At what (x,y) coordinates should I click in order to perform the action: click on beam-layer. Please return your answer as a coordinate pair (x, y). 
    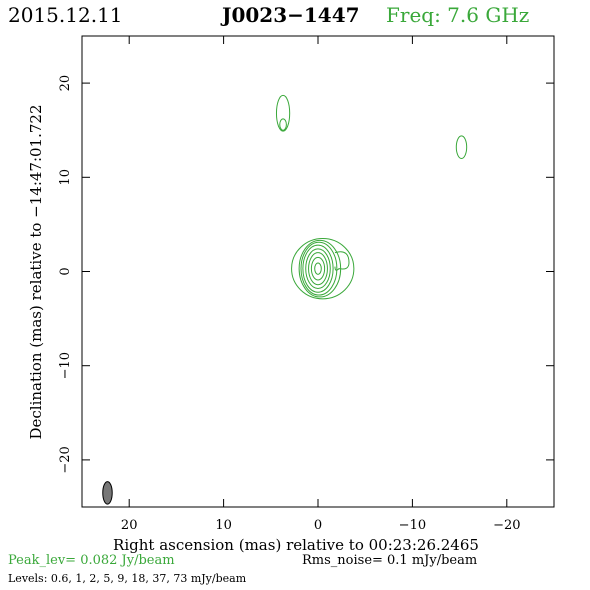
    Looking at the image, I should click on (107, 493).